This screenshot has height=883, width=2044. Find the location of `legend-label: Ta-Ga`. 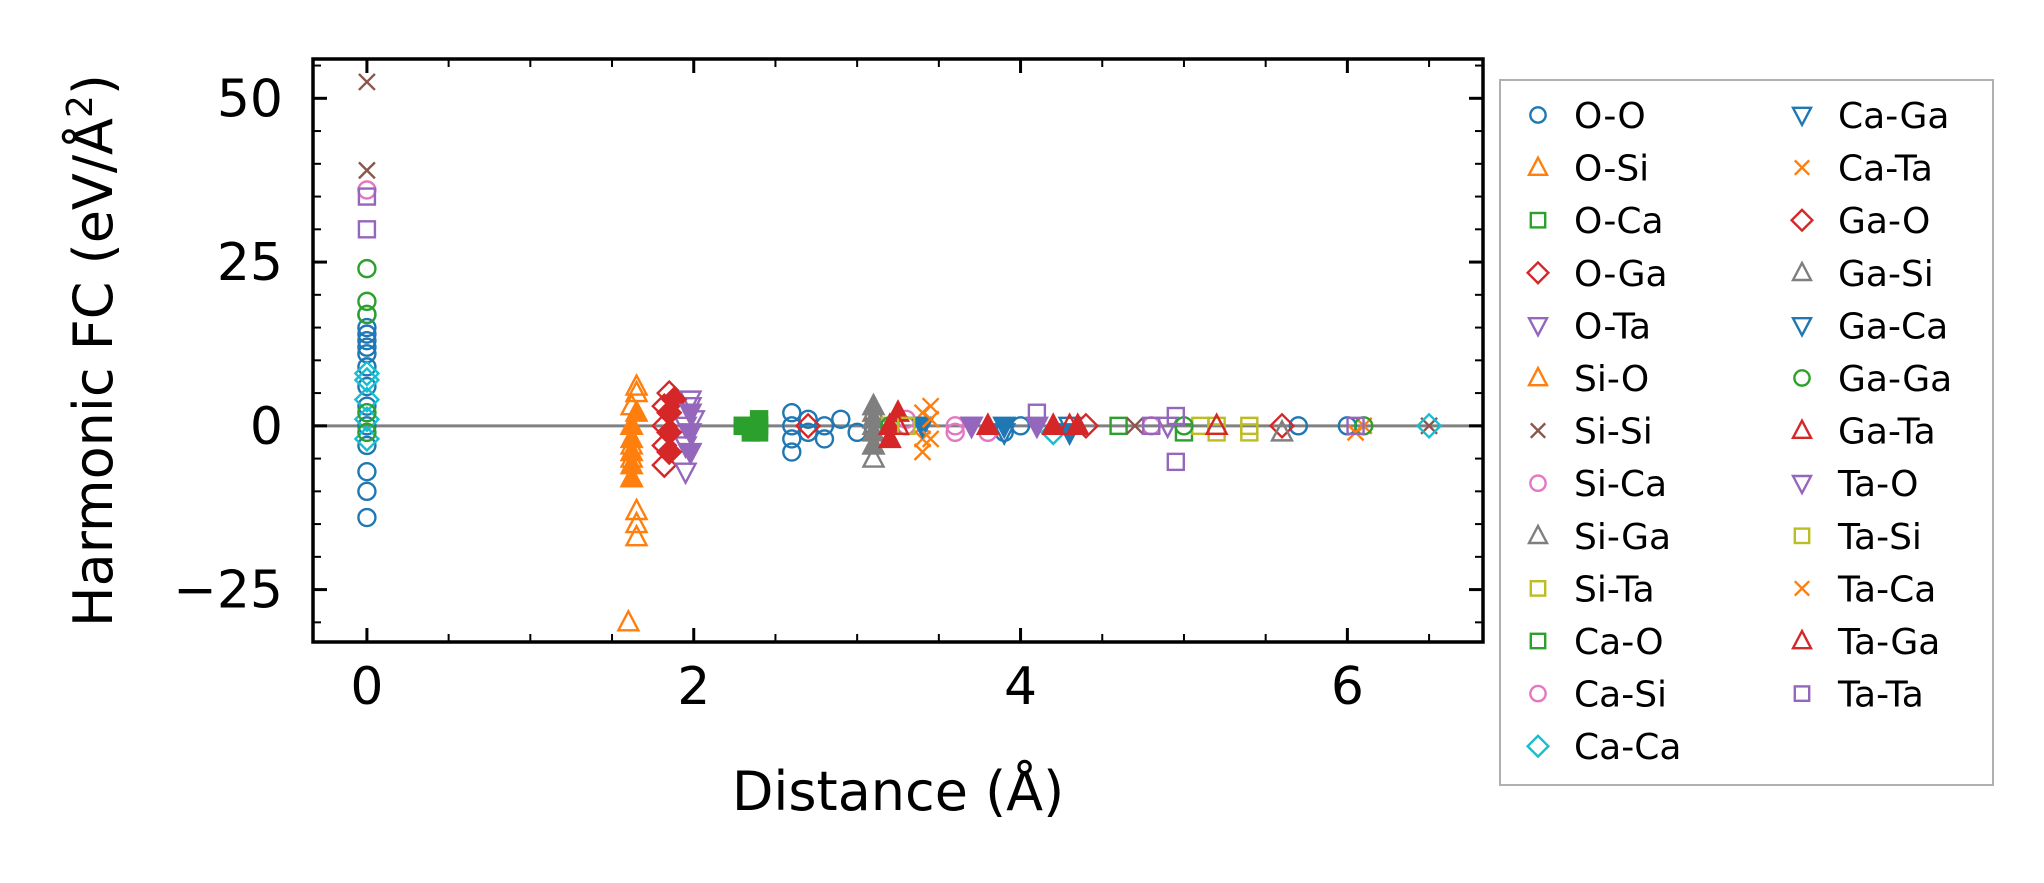

legend-label: Ta-Ga is located at coordinates (1888, 642).